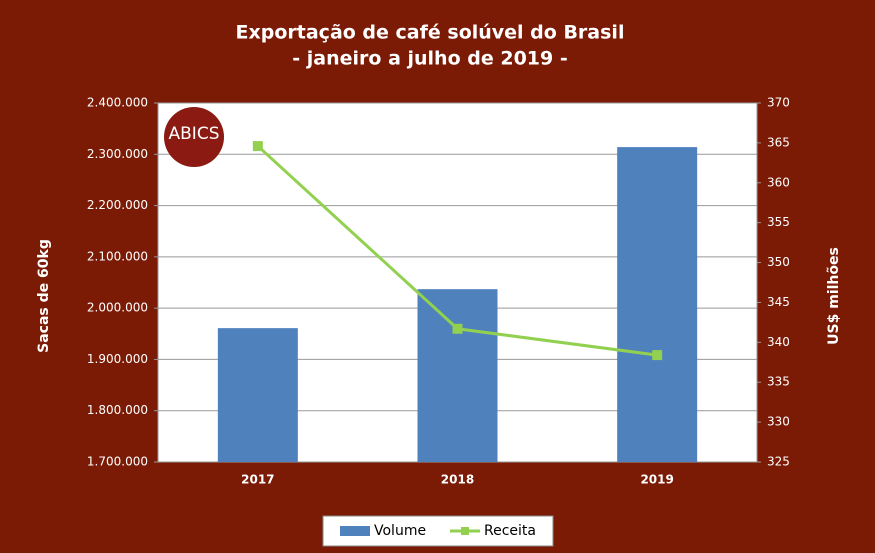 The height and width of the screenshot is (553, 875). Describe the element at coordinates (457, 480) in the screenshot. I see `x-tick-label: 2018` at that location.